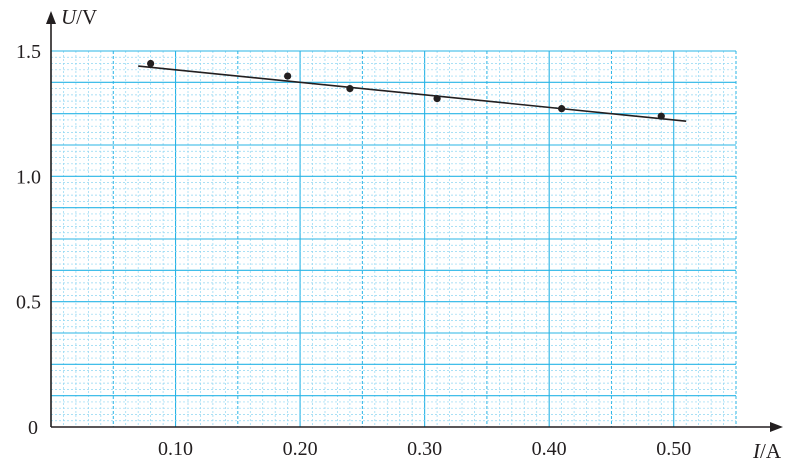 This screenshot has height=464, width=797. I want to click on x-axis-label: I/A, so click(767, 451).